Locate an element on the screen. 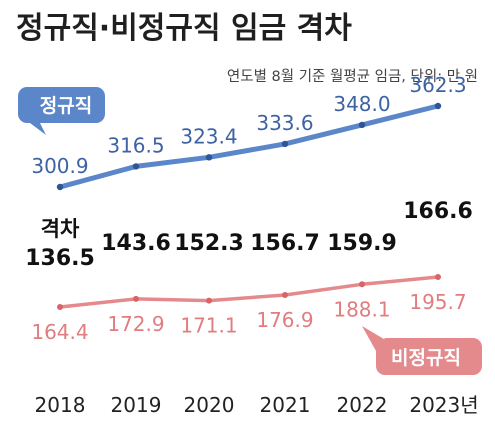 This screenshot has height=429, width=495. x-tick-label: 2019 is located at coordinates (136, 405).